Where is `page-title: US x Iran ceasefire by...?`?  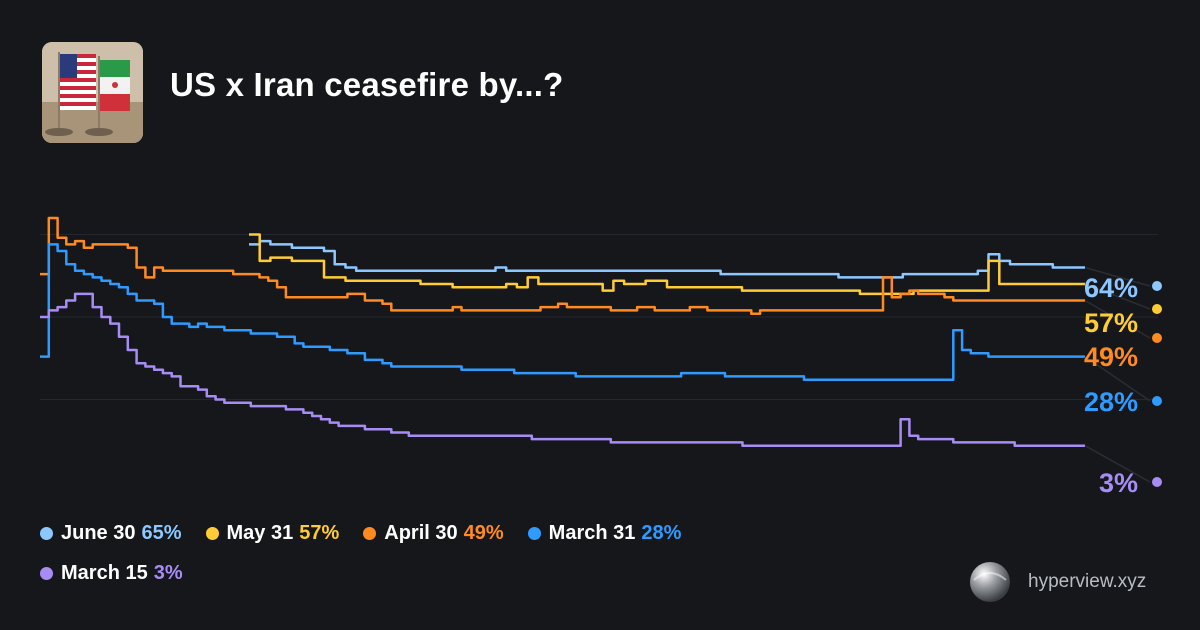
page-title: US x Iran ceasefire by...? is located at coordinates (367, 84).